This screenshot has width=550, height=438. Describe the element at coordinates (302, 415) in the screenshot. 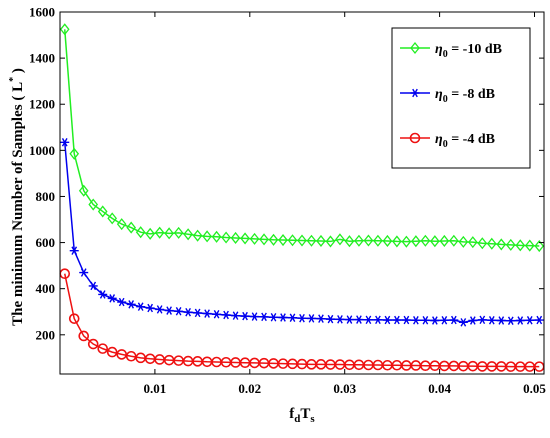

I see `x-axis-label: fdTs` at that location.